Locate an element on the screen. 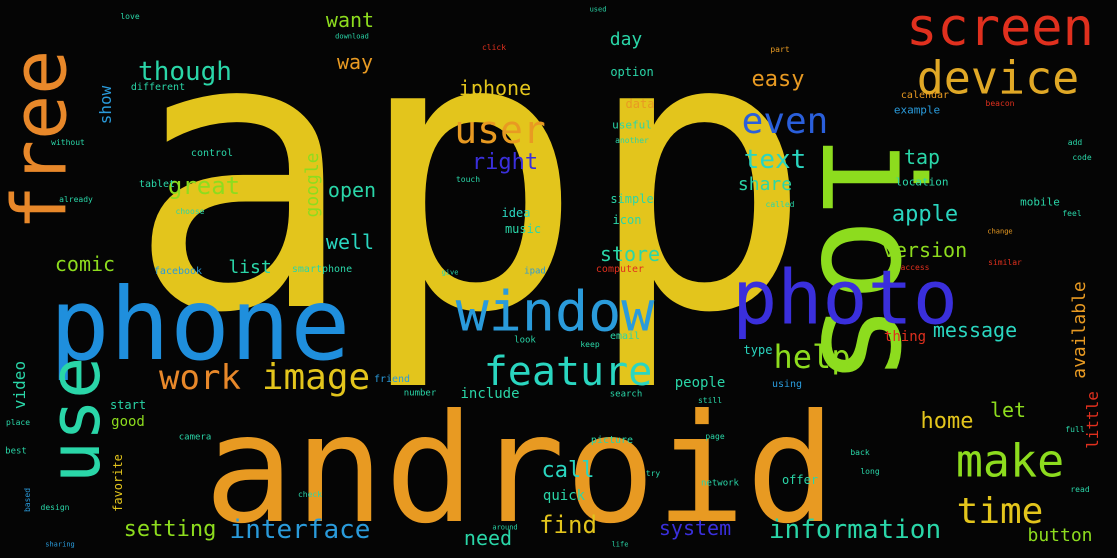  word-great: great is located at coordinates (204, 186).